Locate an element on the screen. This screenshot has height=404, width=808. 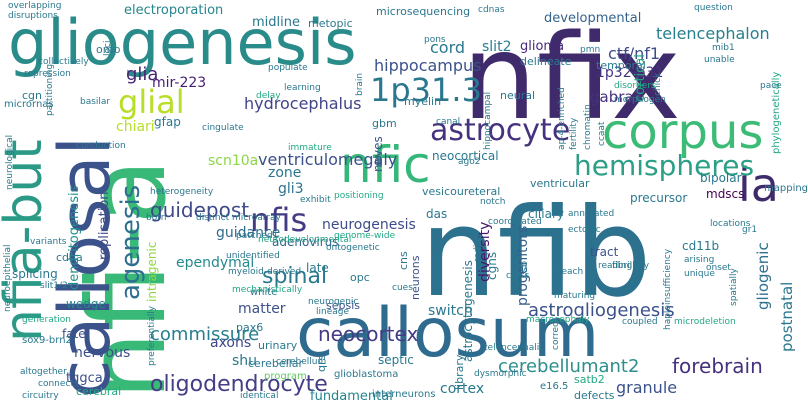
word-slit1-2: slit1/2 is located at coordinates (54, 286).